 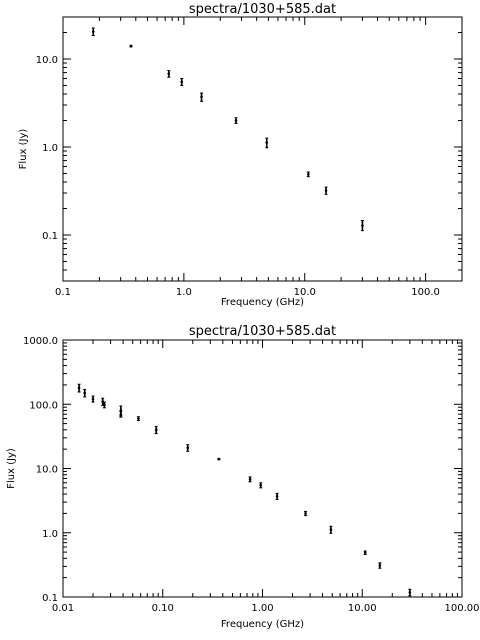 I want to click on x-tick-label: 100.00, so click(x=462, y=608).